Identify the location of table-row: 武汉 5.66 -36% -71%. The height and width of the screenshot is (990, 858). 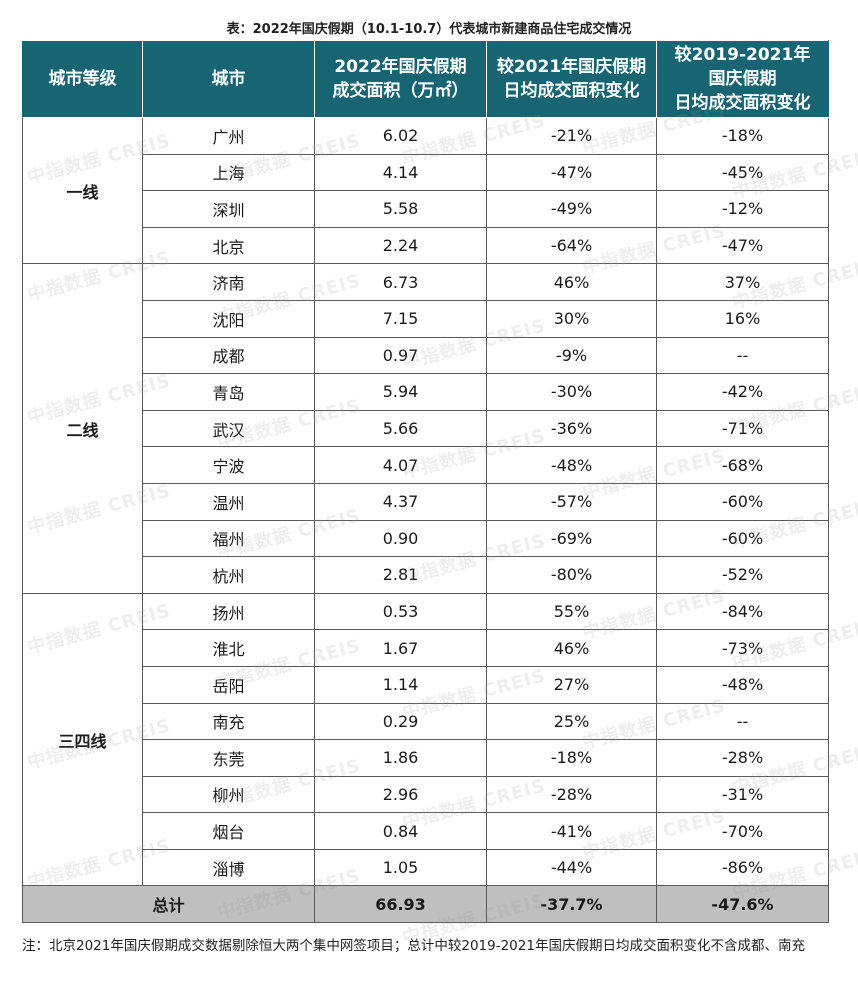
(426, 428).